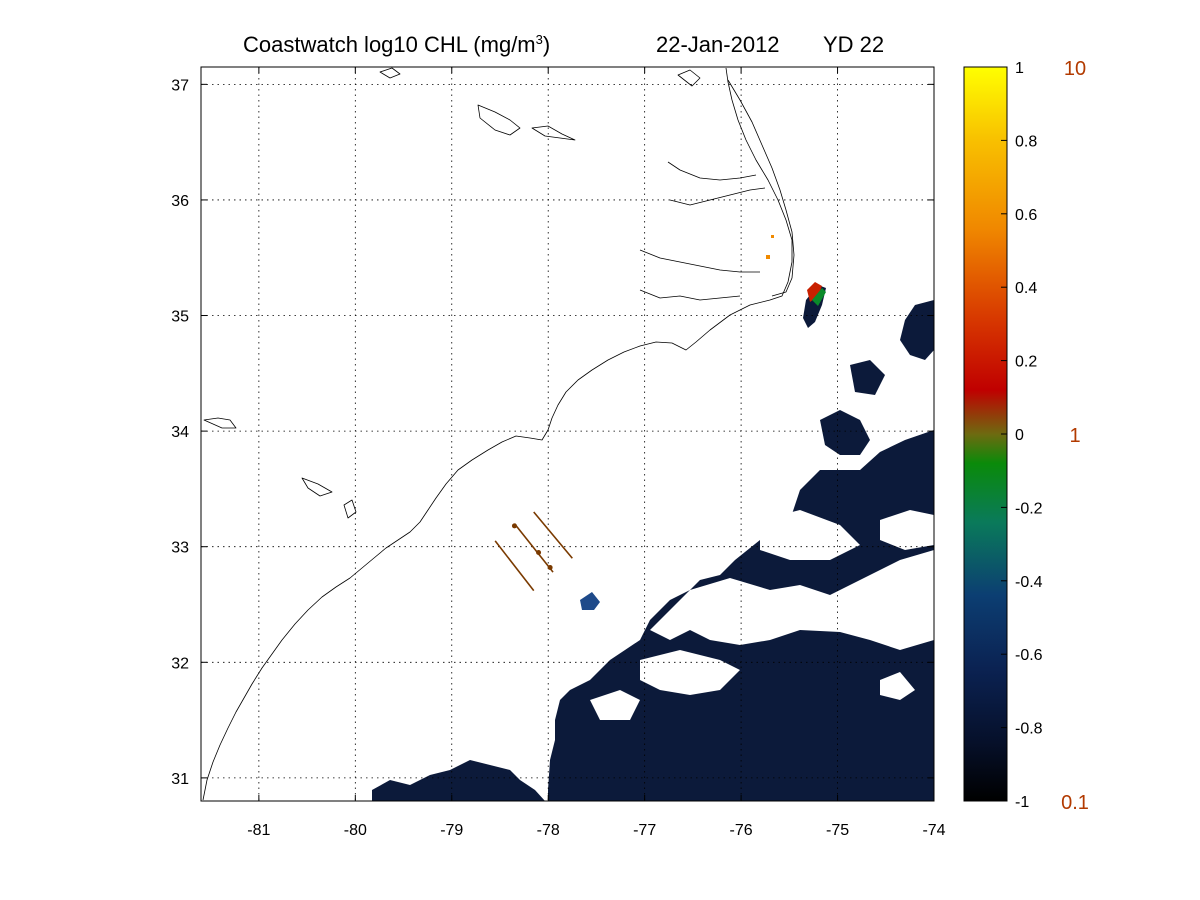  What do you see at coordinates (1029, 729) in the screenshot?
I see `colorbar-tick-label: -0.8` at bounding box center [1029, 729].